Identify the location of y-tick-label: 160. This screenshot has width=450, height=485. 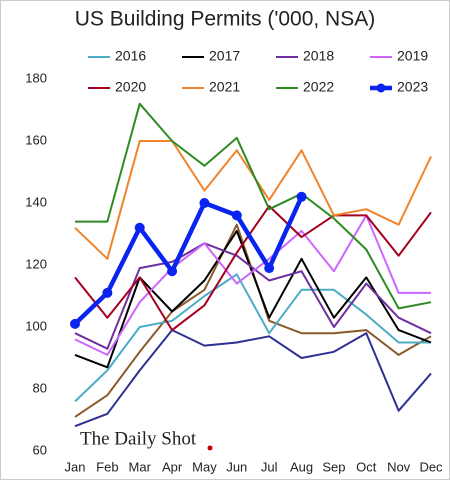
(36, 139).